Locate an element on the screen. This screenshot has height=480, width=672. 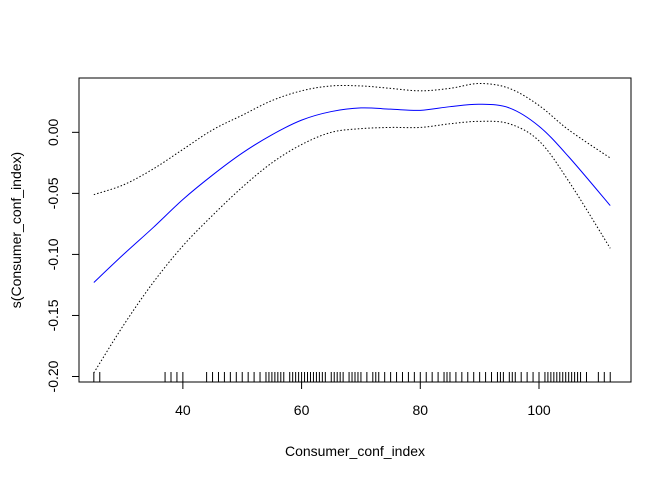
y-ticks: -0.20 -0.15 -0.10 -0.05 0.00 is located at coordinates (62, 255).